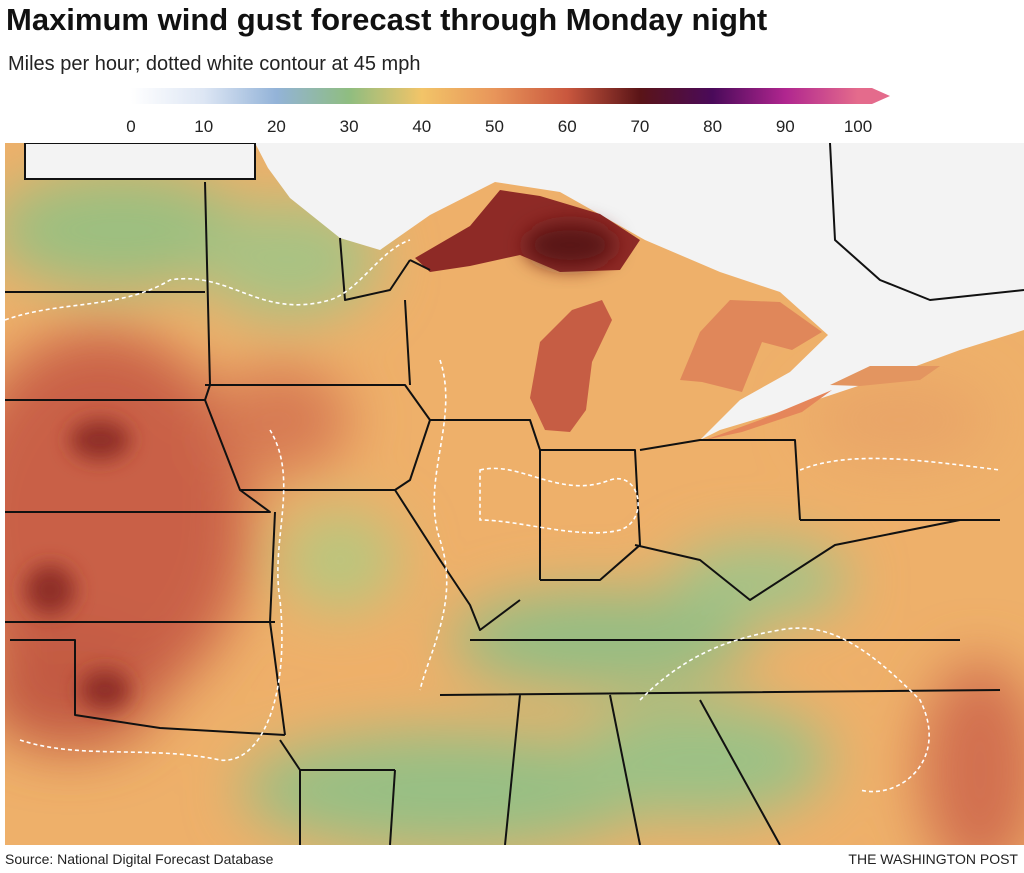 Image resolution: width=1024 pixels, height=873 pixels. What do you see at coordinates (510, 96) in the screenshot?
I see `color-bar` at bounding box center [510, 96].